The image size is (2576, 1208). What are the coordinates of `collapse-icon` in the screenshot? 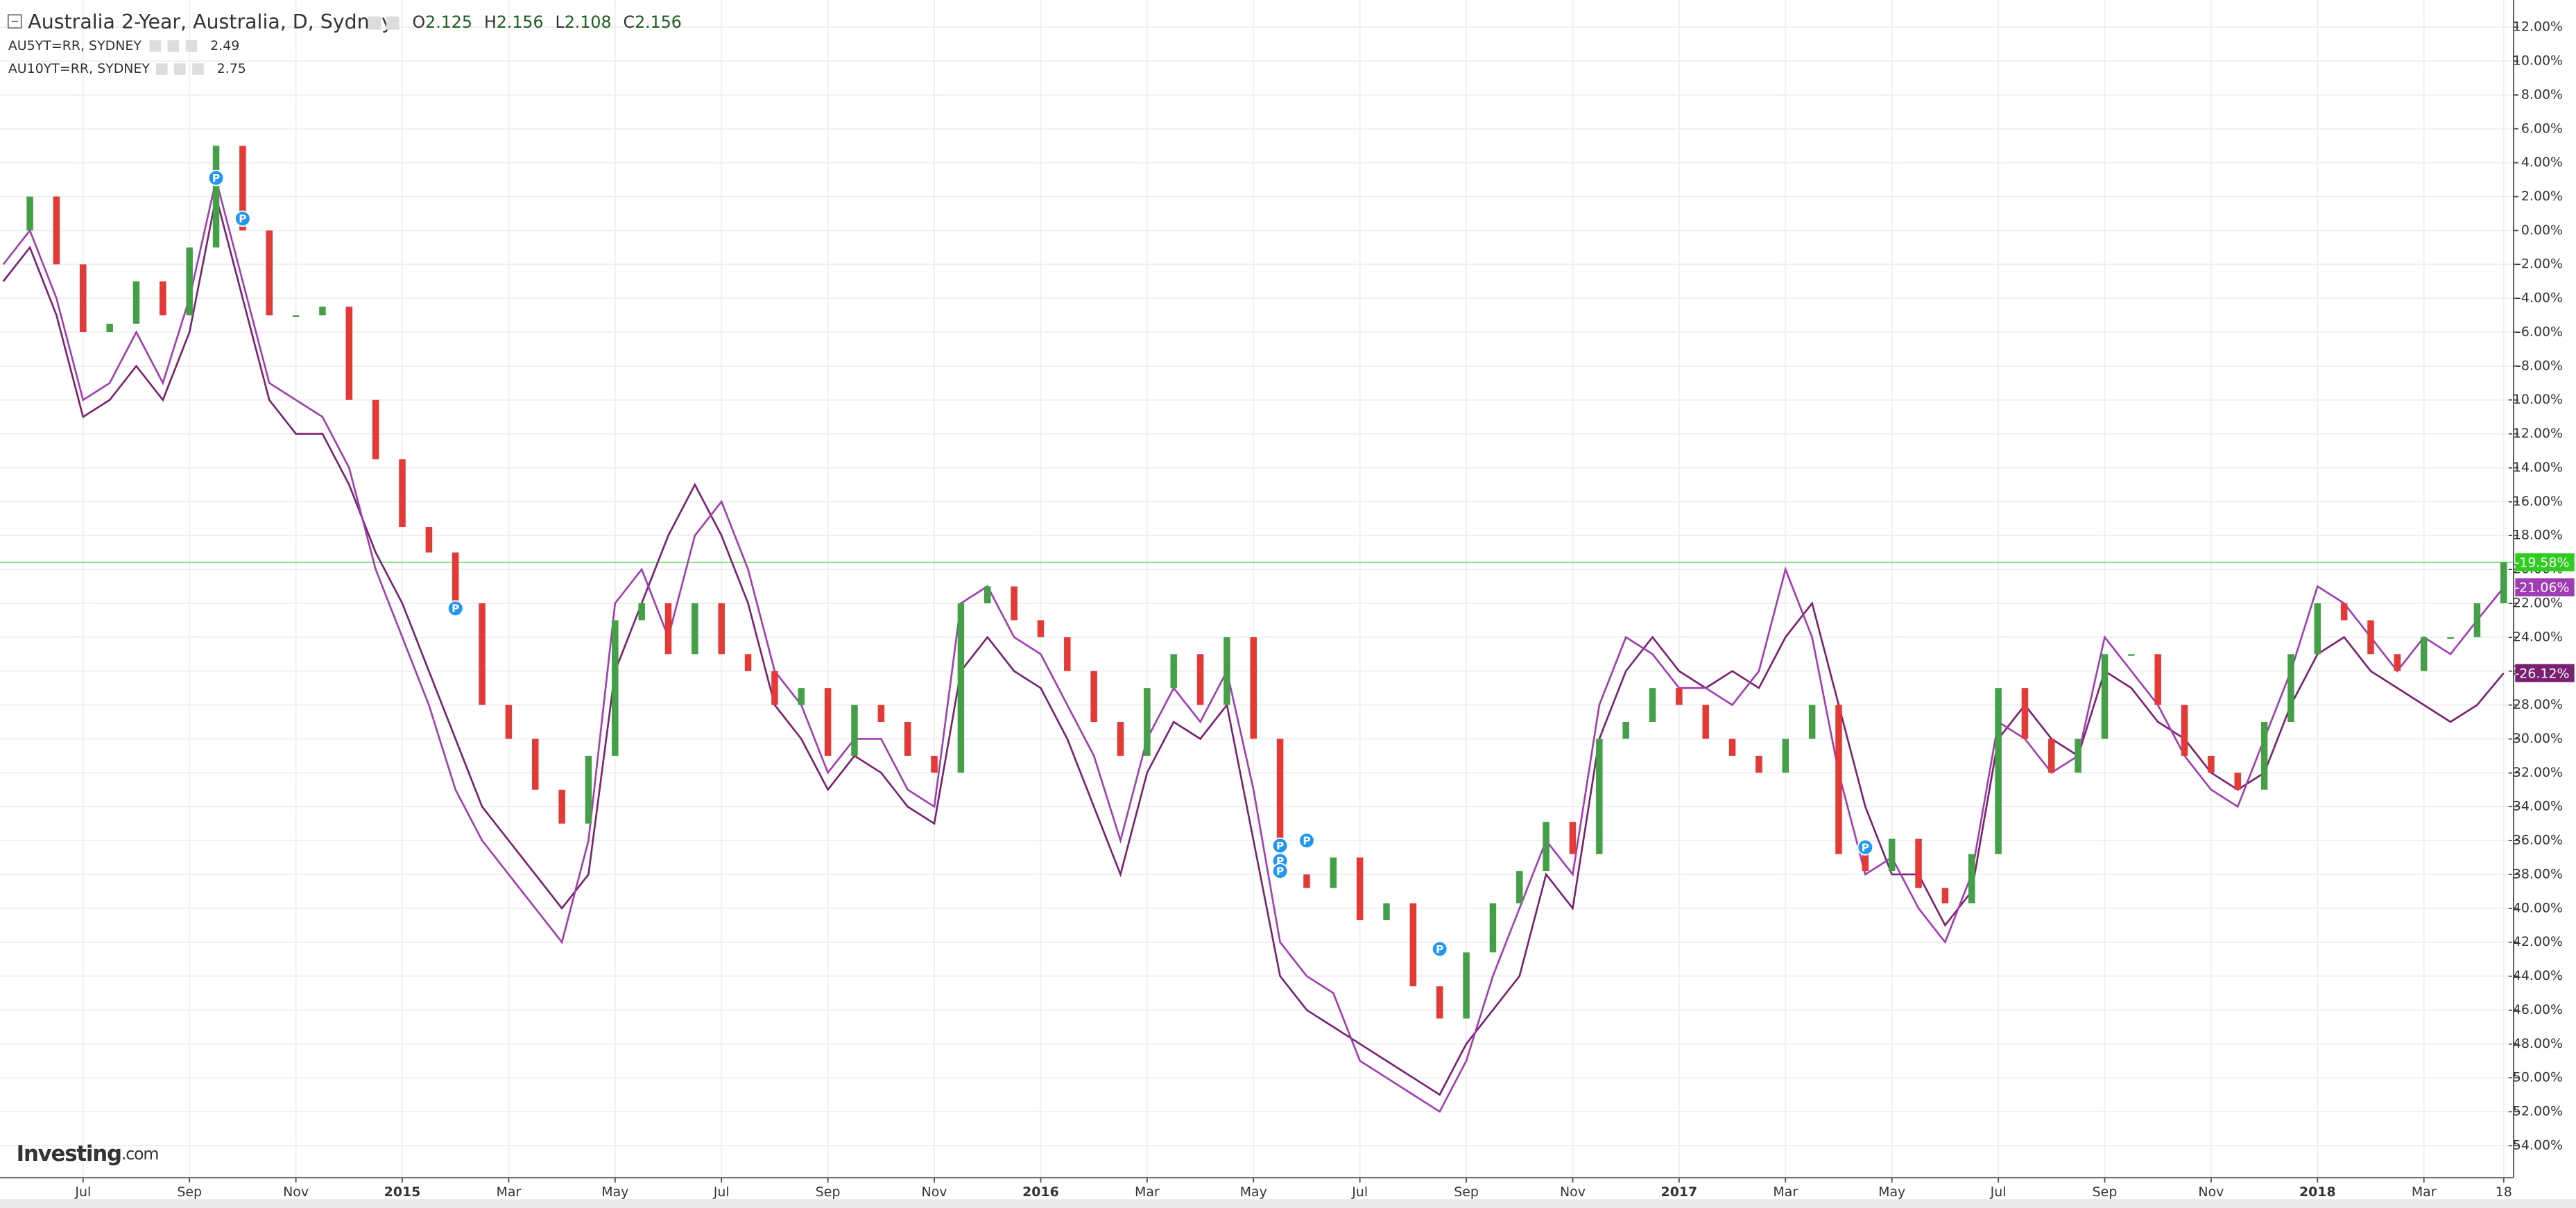 It's located at (14, 21).